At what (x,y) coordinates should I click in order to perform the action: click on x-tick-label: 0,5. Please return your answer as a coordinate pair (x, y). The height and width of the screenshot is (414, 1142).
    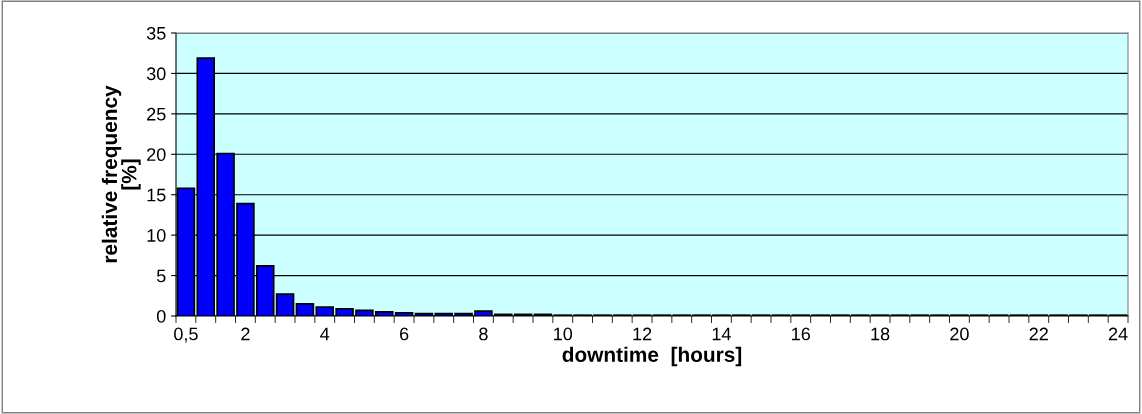
    Looking at the image, I should click on (186, 335).